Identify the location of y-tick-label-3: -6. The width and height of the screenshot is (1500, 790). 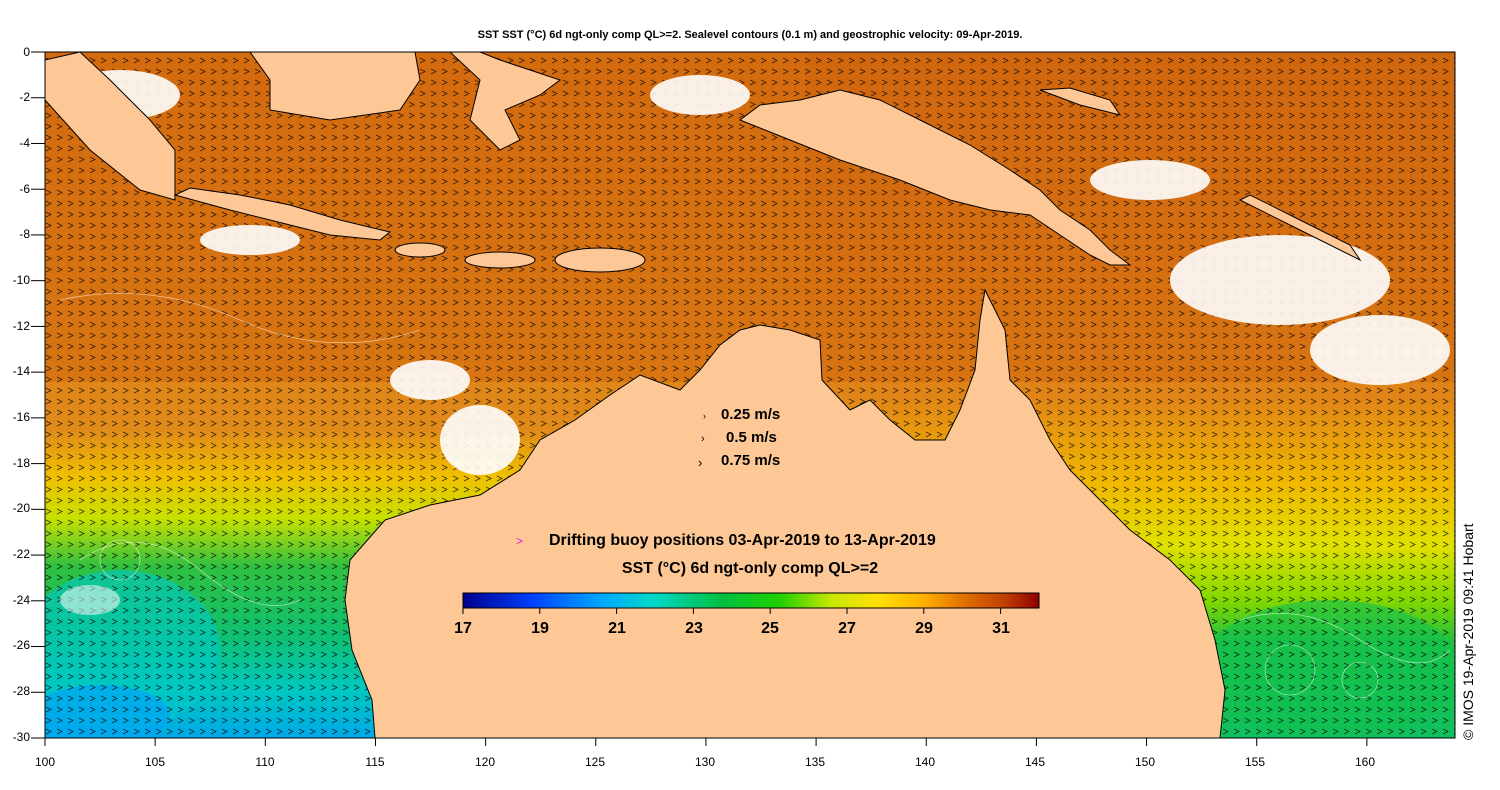
(24, 189).